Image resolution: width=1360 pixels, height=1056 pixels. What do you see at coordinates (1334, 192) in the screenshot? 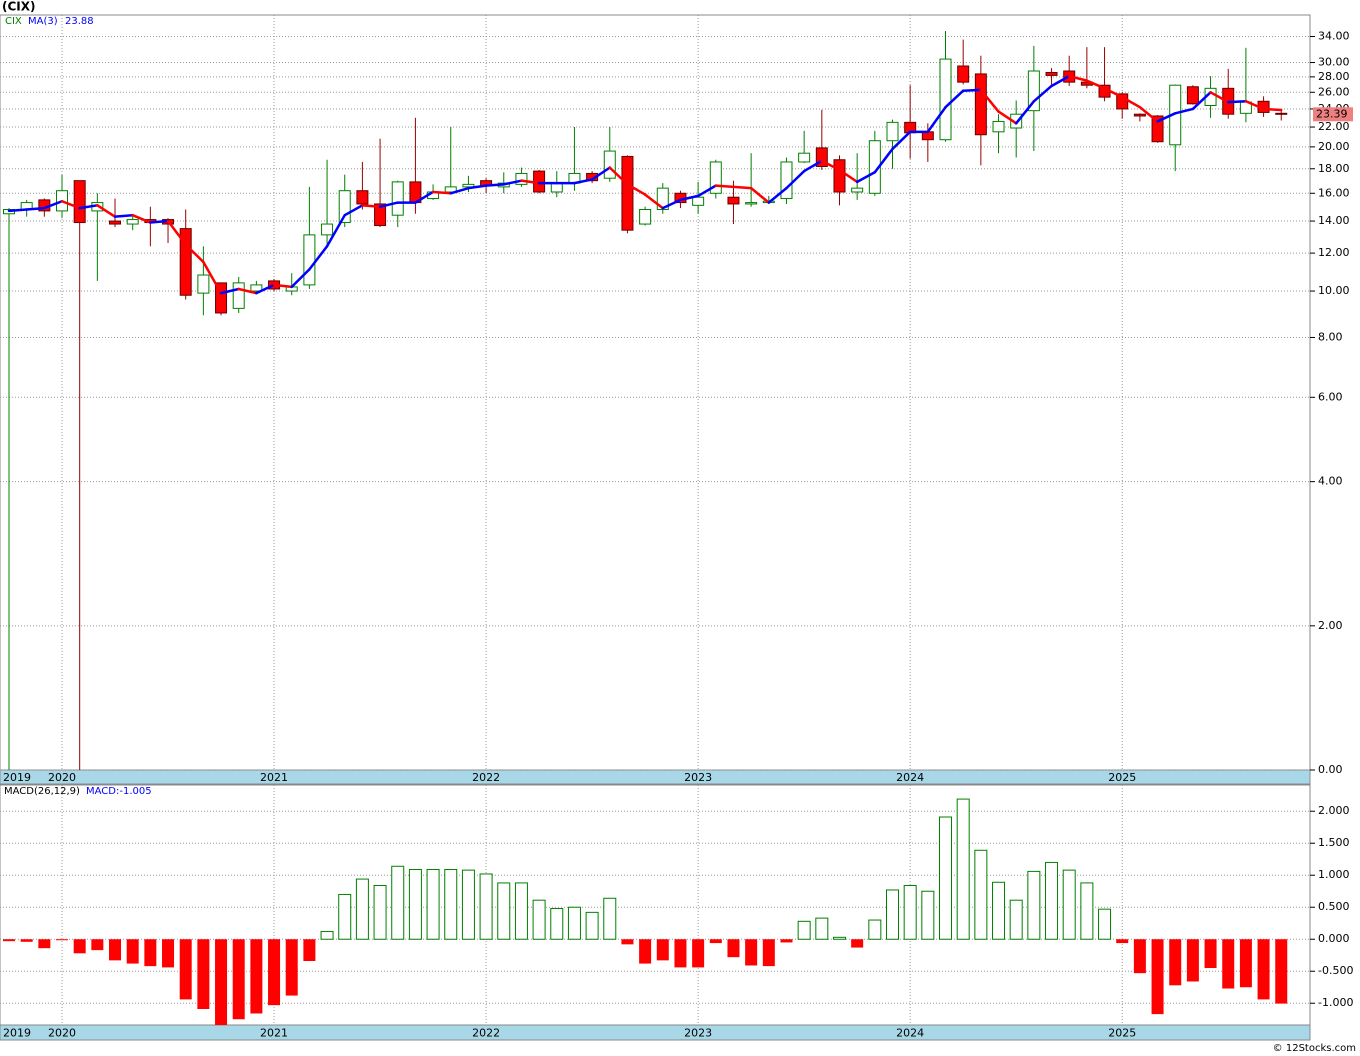
I see `y-tick-label: 16.00` at bounding box center [1334, 192].